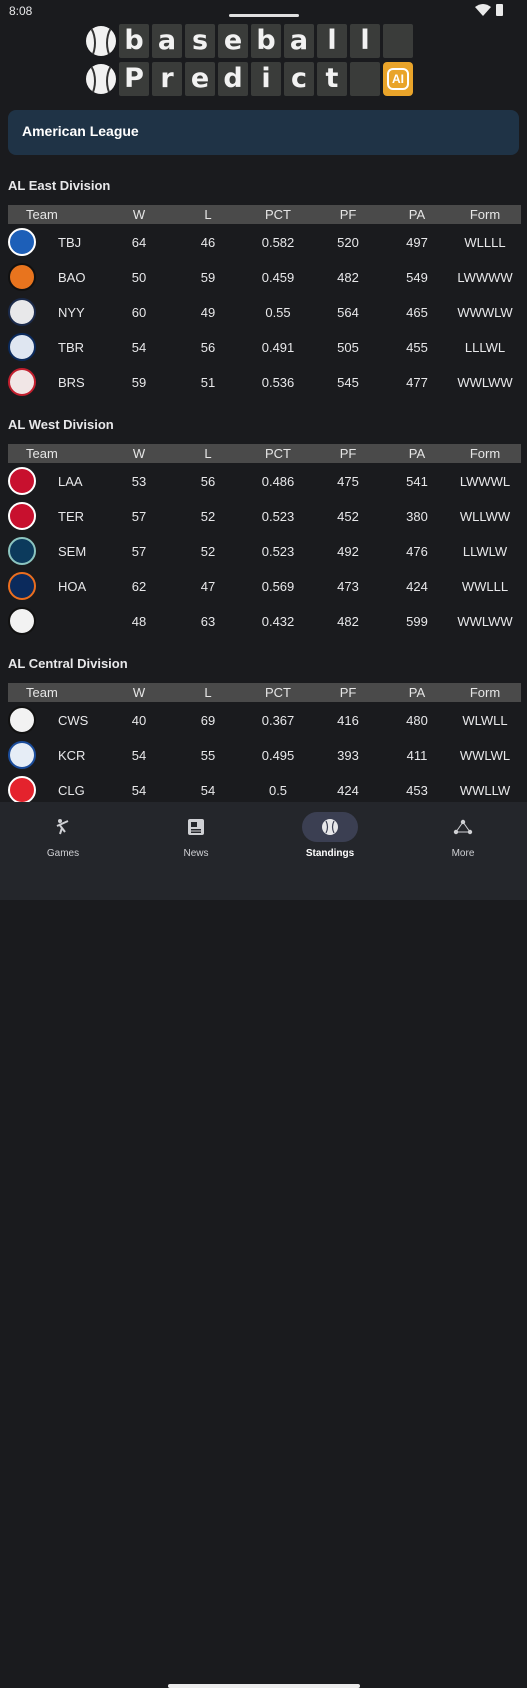 This screenshot has width=527, height=1688. What do you see at coordinates (71, 312) in the screenshot?
I see `team-abbr: NYY` at bounding box center [71, 312].